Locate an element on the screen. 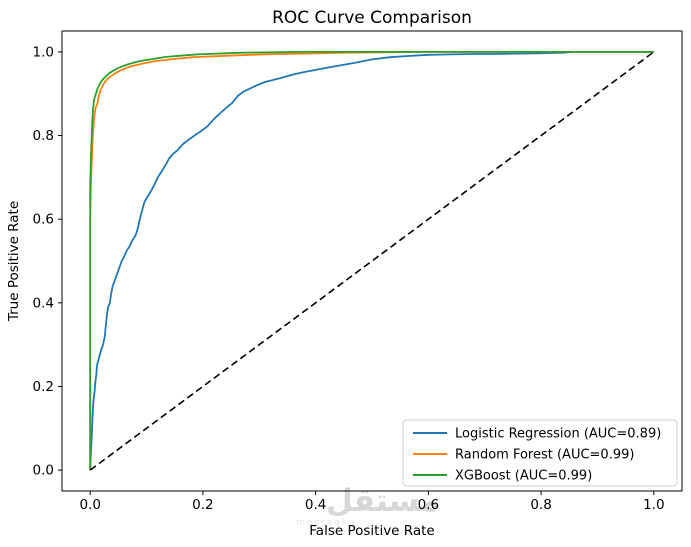 Image resolution: width=691 pixels, height=547 pixels. legend-box is located at coordinates (540, 453).